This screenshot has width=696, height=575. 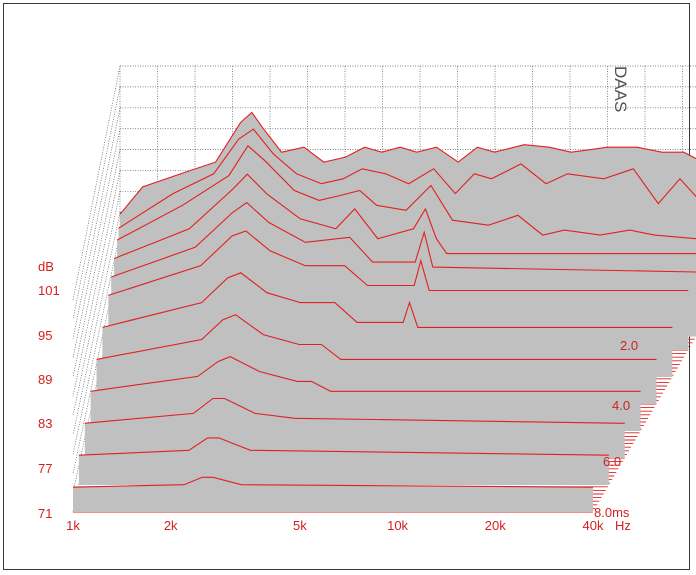 What do you see at coordinates (45, 335) in the screenshot?
I see `y-tick-label: 95` at bounding box center [45, 335].